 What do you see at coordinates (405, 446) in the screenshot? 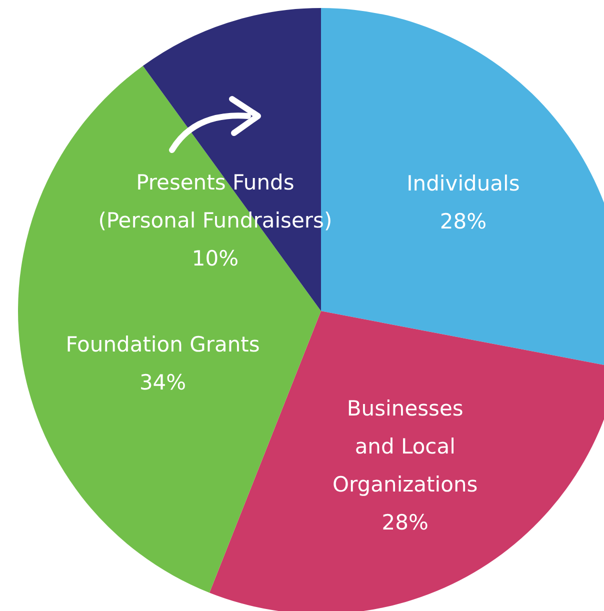
I see `slice-label: Businesses and Local Organizations` at bounding box center [405, 446].